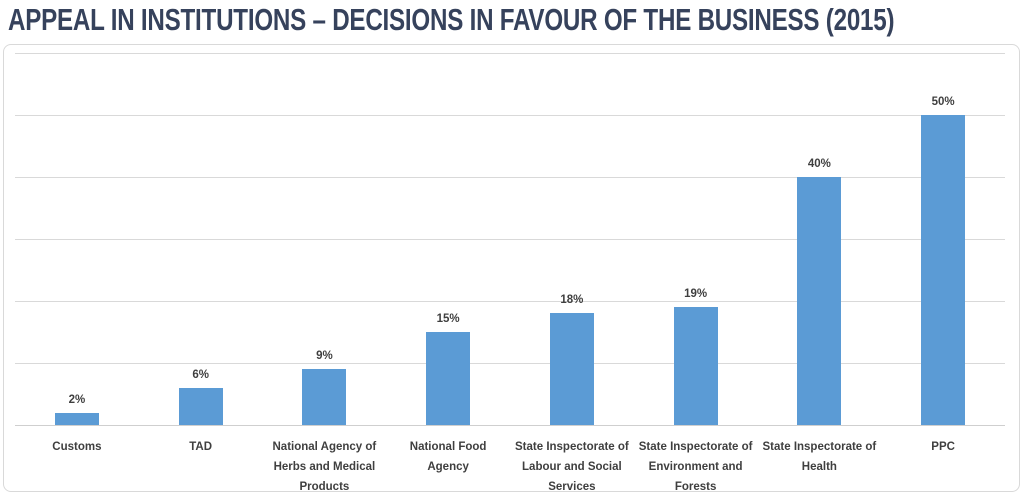 This screenshot has height=498, width=1024. I want to click on data-label: 6%, so click(200, 374).